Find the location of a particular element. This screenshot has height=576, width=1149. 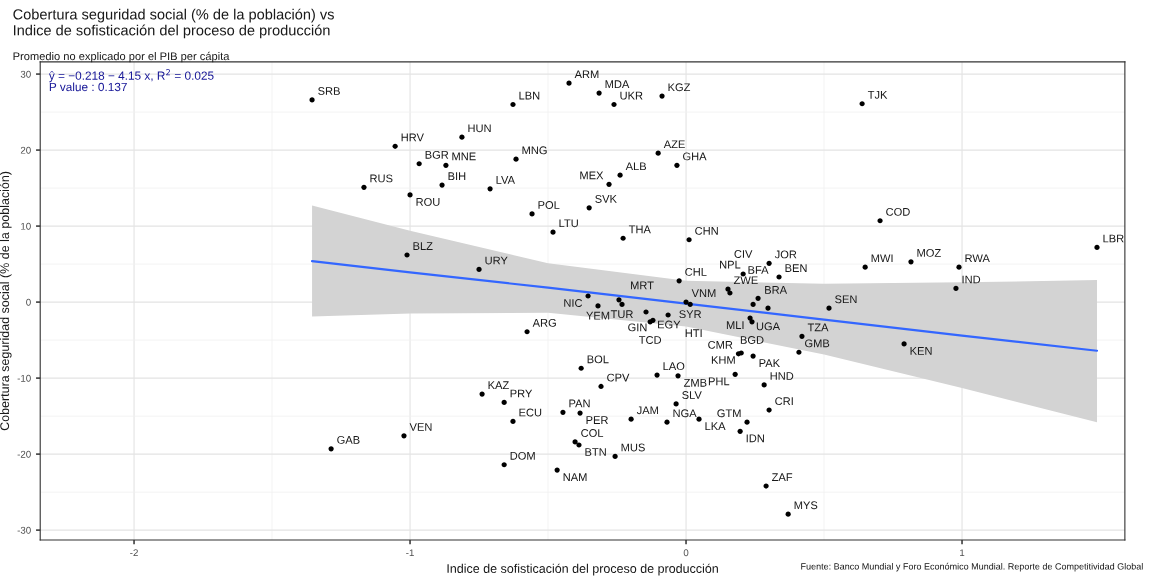

annotation: KHM is located at coordinates (723, 360).